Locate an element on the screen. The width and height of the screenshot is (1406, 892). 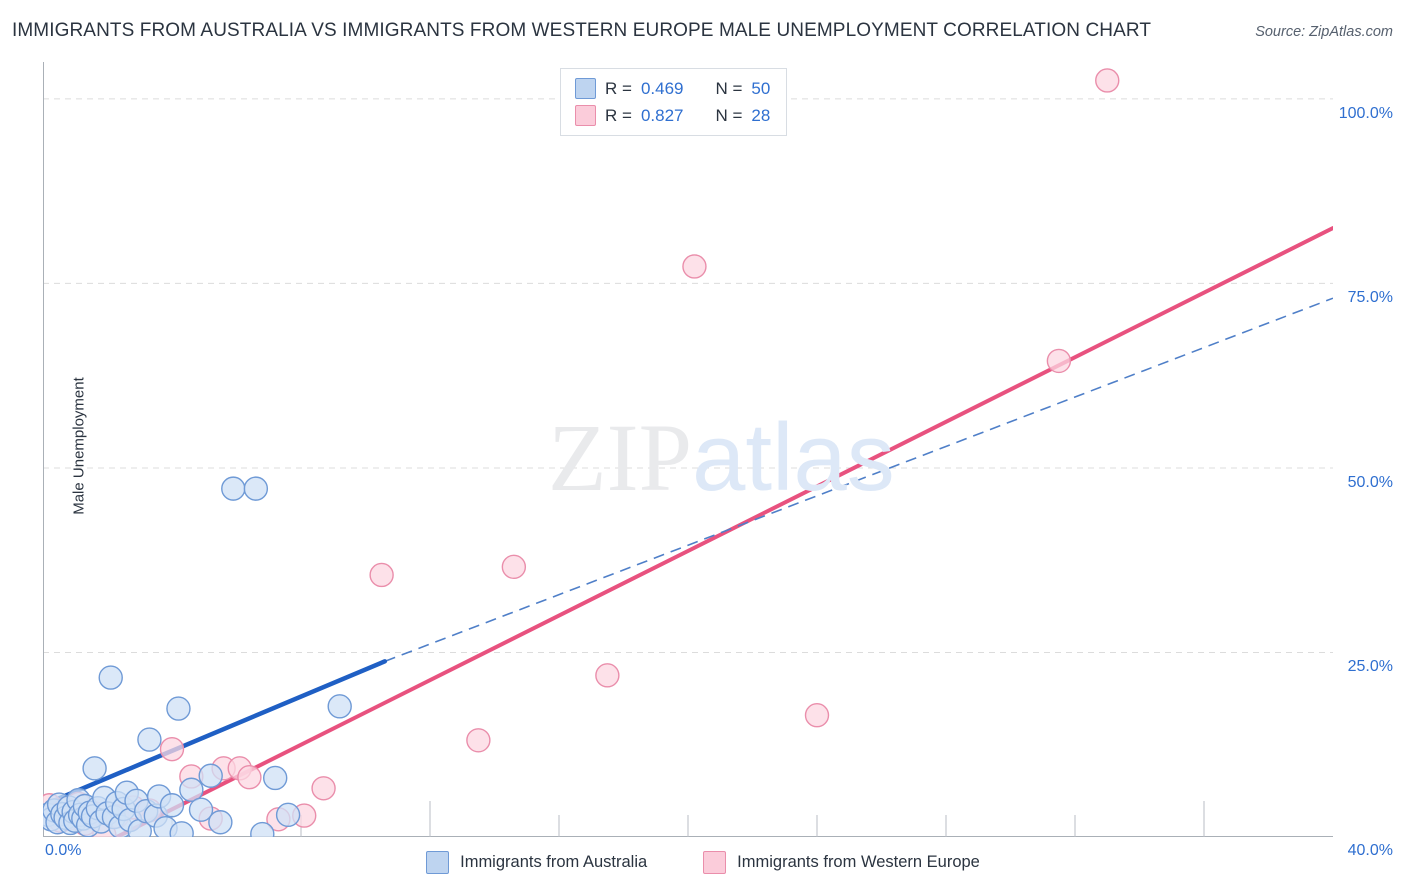
legend-item-australia: Immigrants from Australia is located at coordinates (536, 862).